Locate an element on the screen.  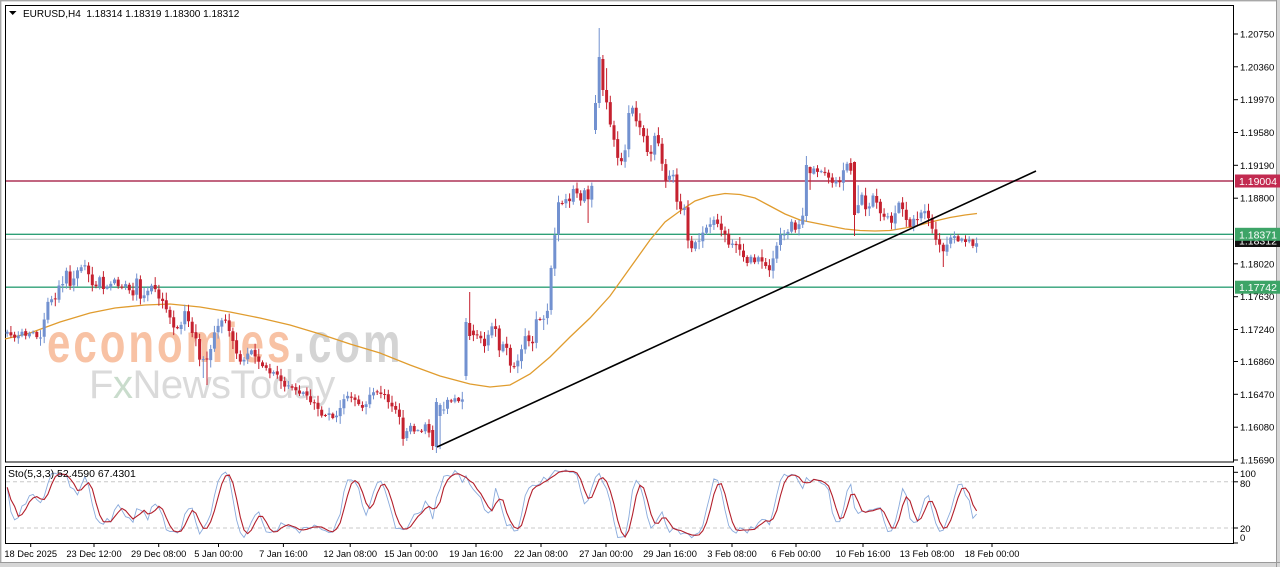
svg-text: 1.18371 is located at coordinates (1258, 235).